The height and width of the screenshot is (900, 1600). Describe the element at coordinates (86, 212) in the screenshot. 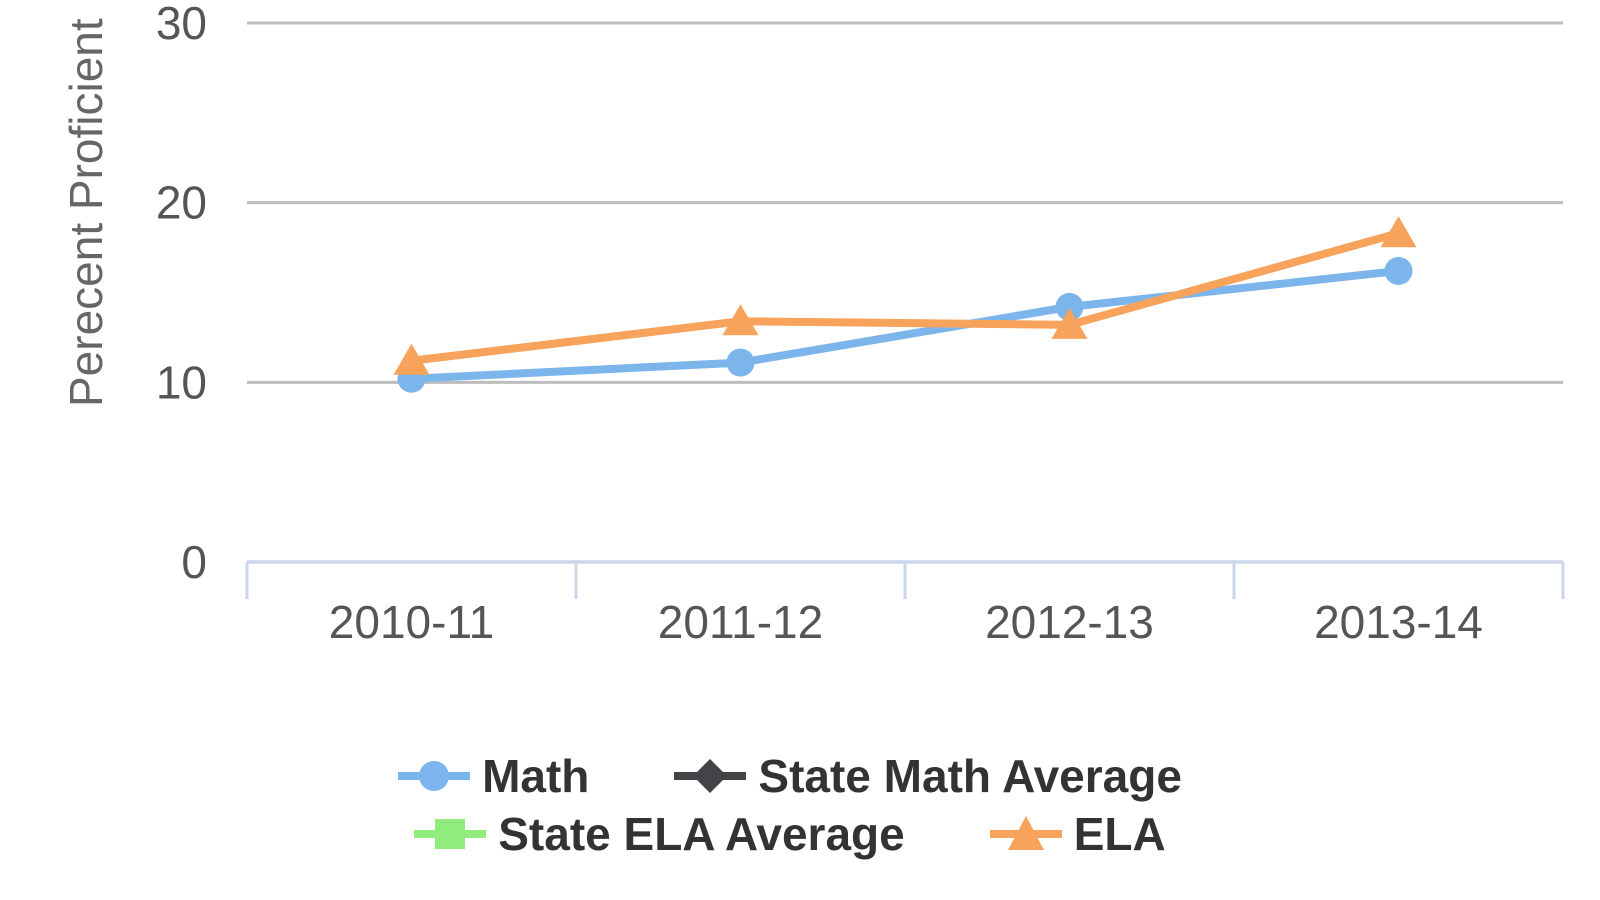

I see `y-axis-title: Perecent Proficient` at that location.